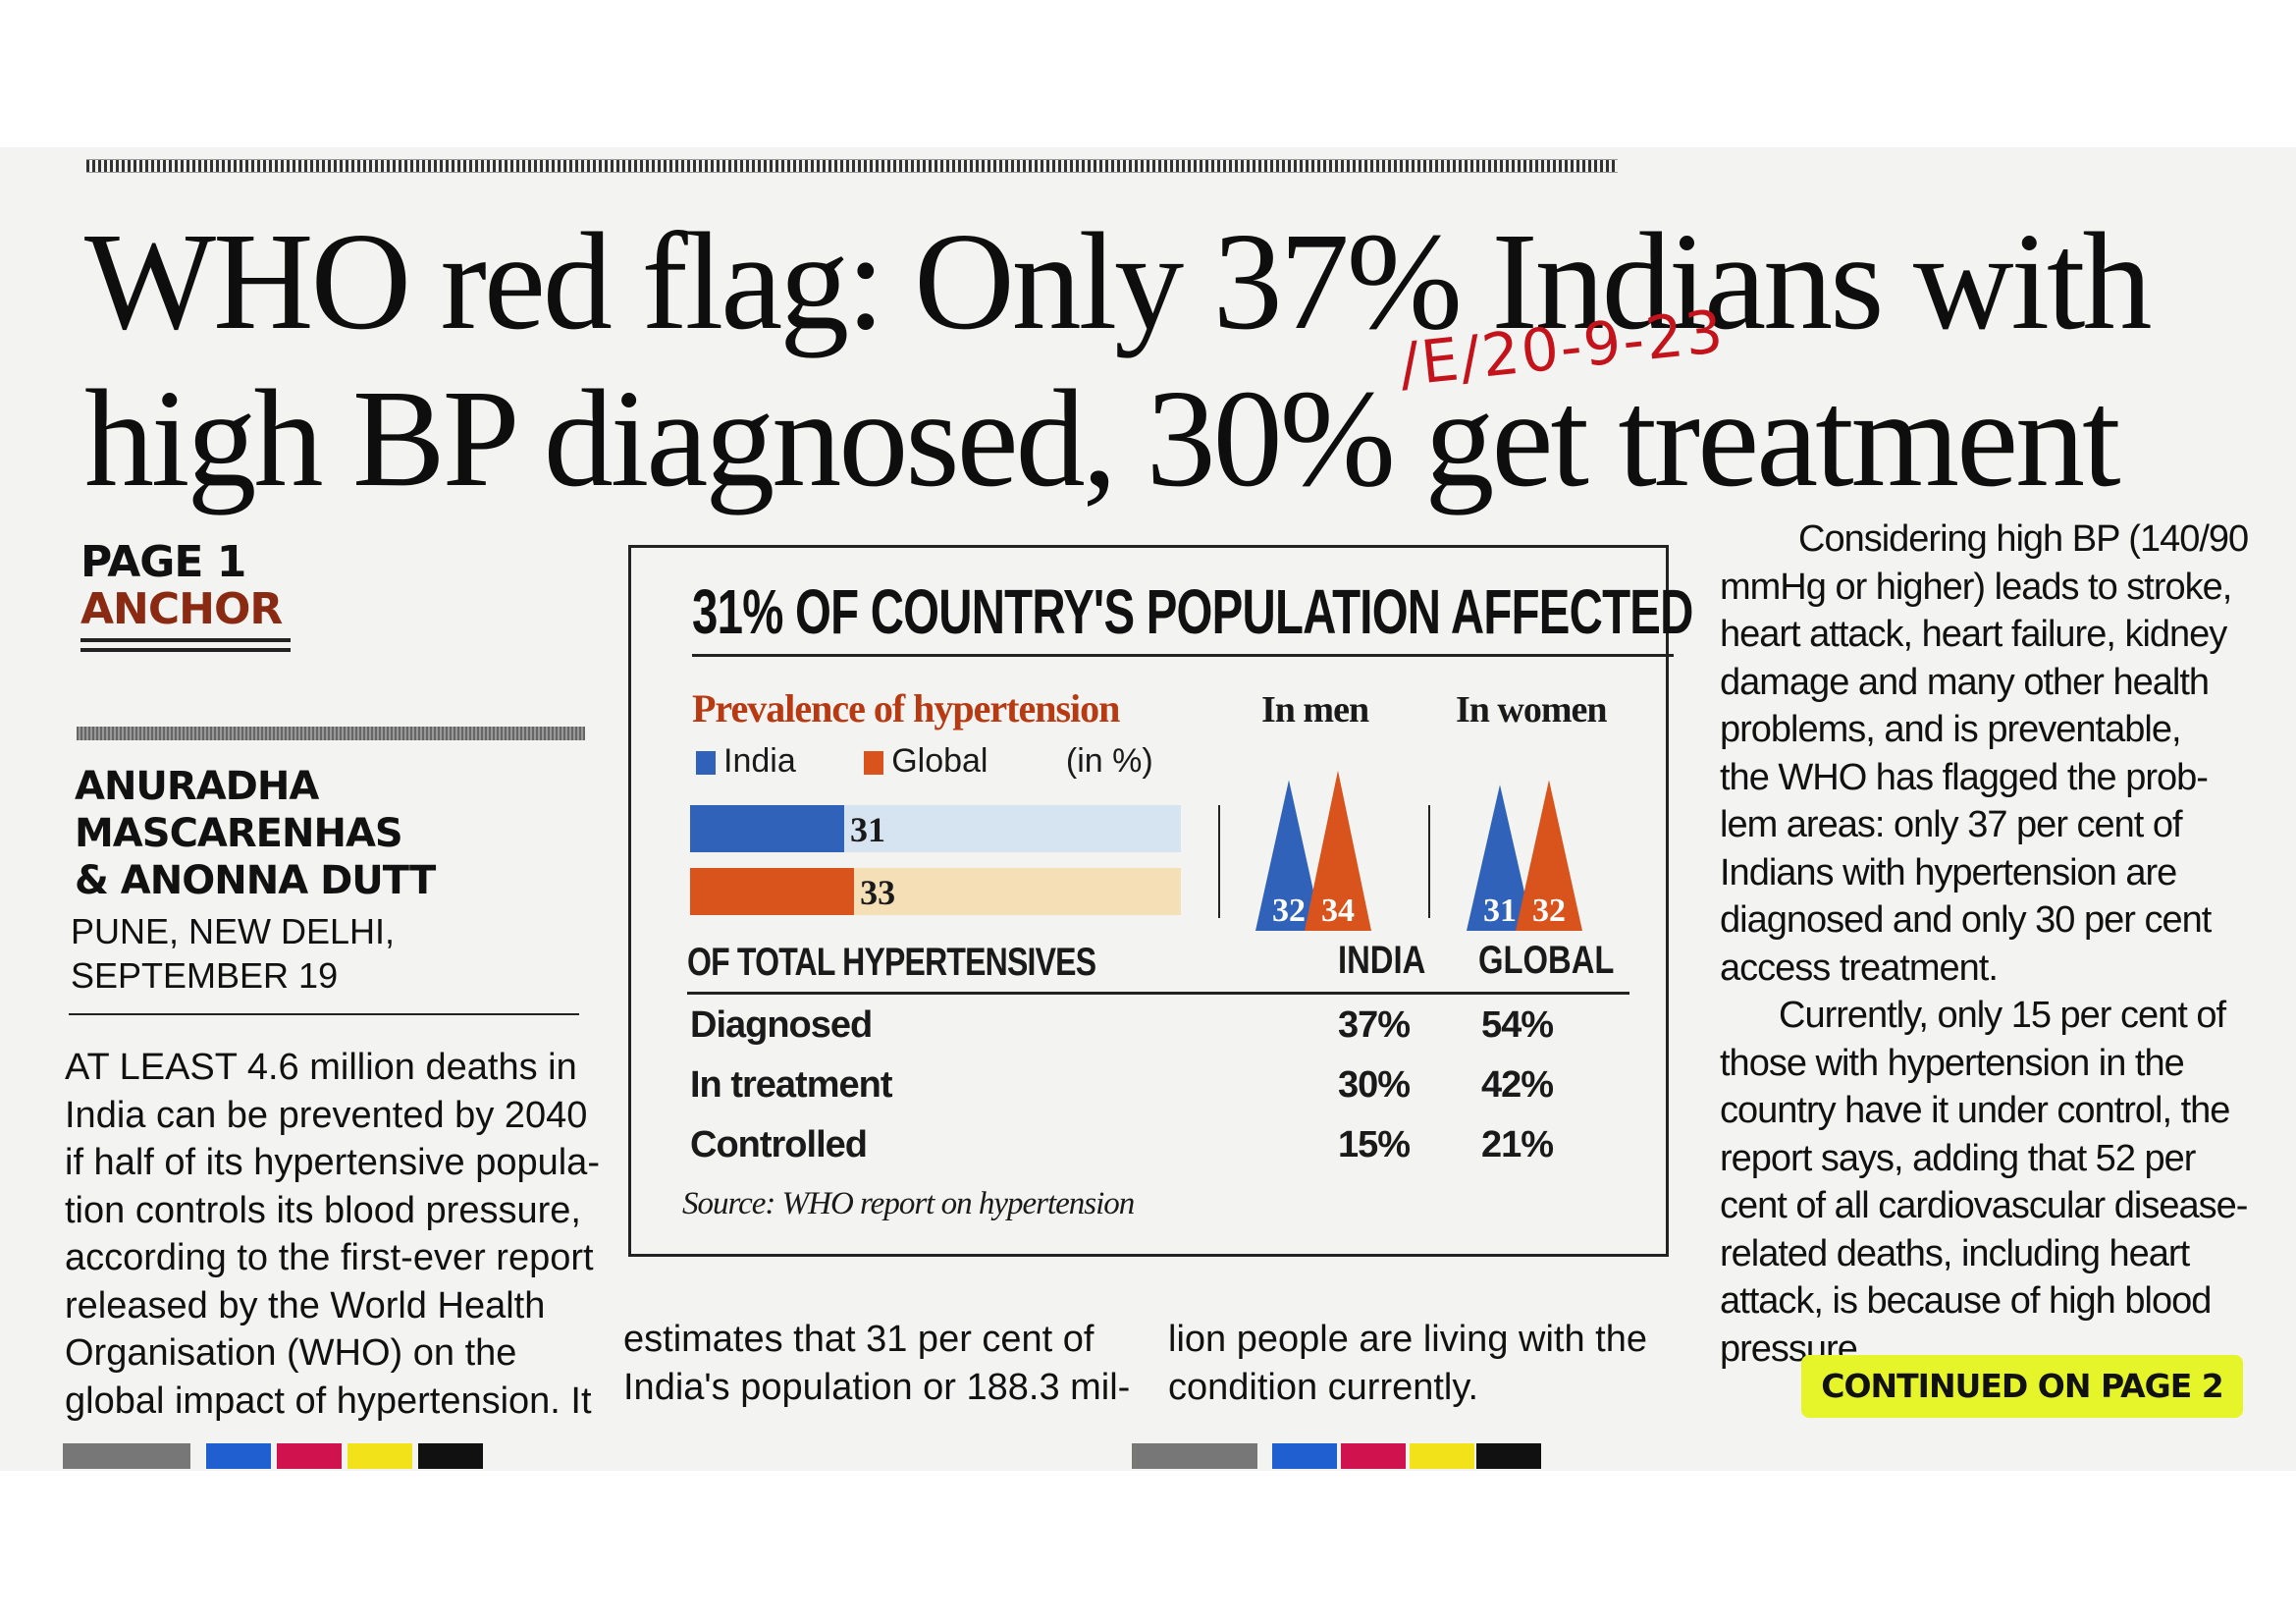  I want to click on continued-on-page-label: CONTINUED ON PAGE 2, so click(2022, 1386).